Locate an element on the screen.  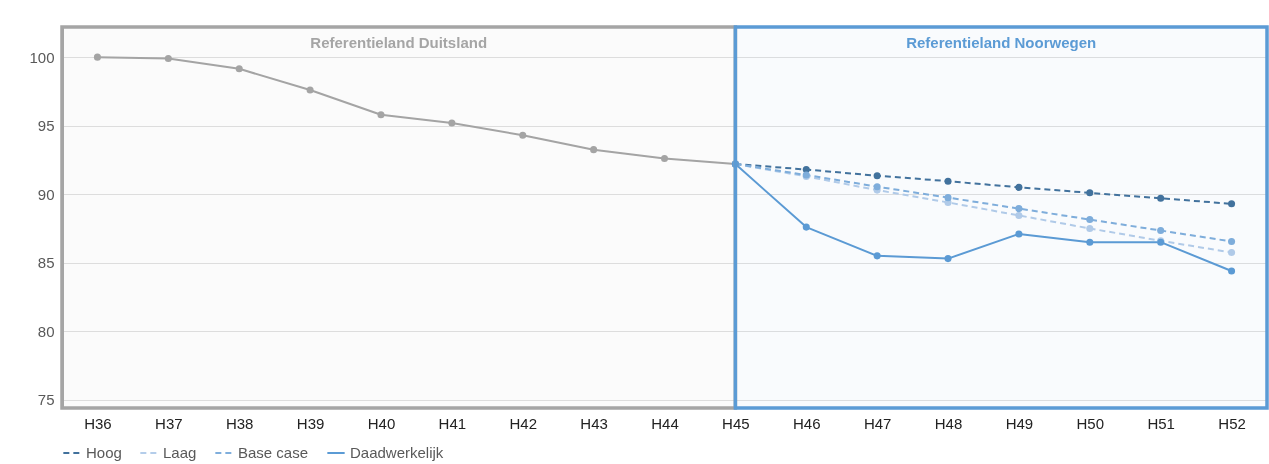
x-tick-label: H39 is located at coordinates (310, 423).